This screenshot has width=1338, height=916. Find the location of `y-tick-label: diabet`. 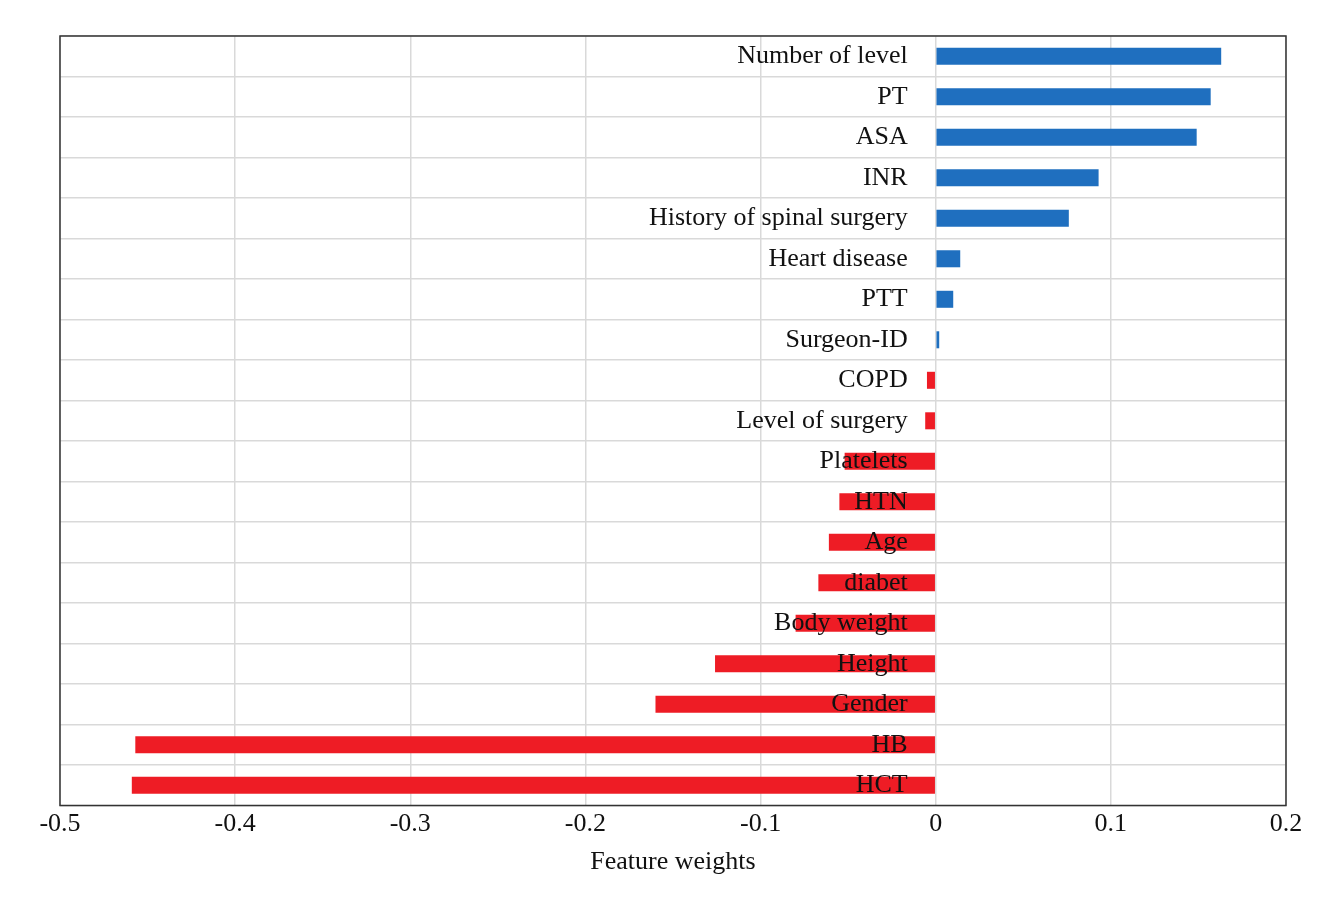

y-tick-label: diabet is located at coordinates (876, 581).